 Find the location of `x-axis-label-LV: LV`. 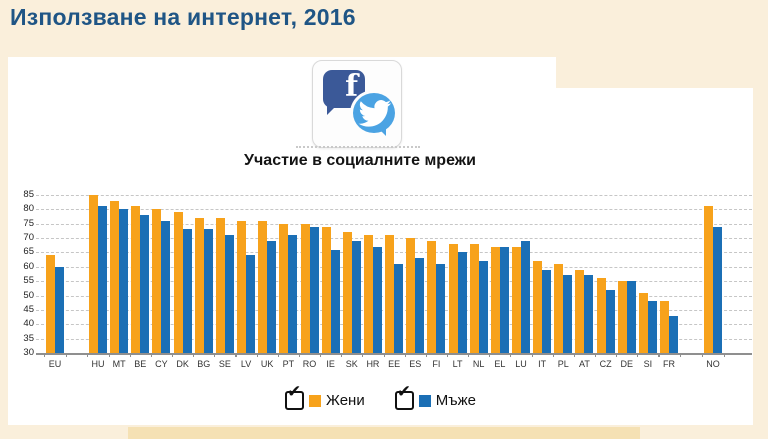

x-axis-label-LV: LV is located at coordinates (246, 364).